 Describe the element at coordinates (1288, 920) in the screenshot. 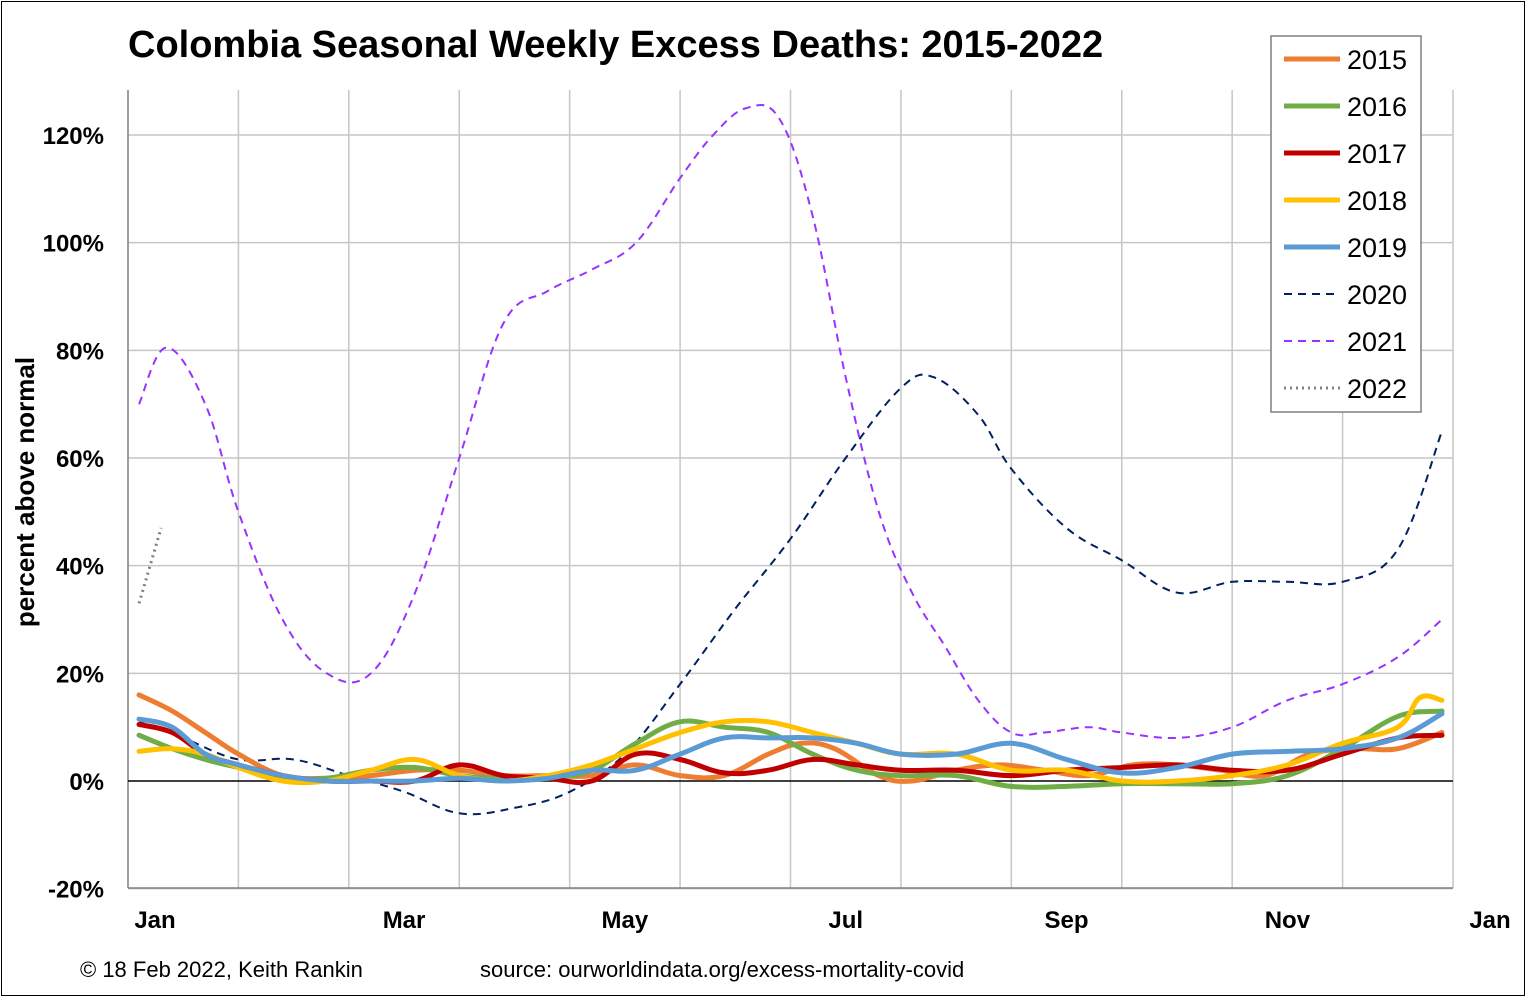

I see `x-tick-label: Nov` at that location.